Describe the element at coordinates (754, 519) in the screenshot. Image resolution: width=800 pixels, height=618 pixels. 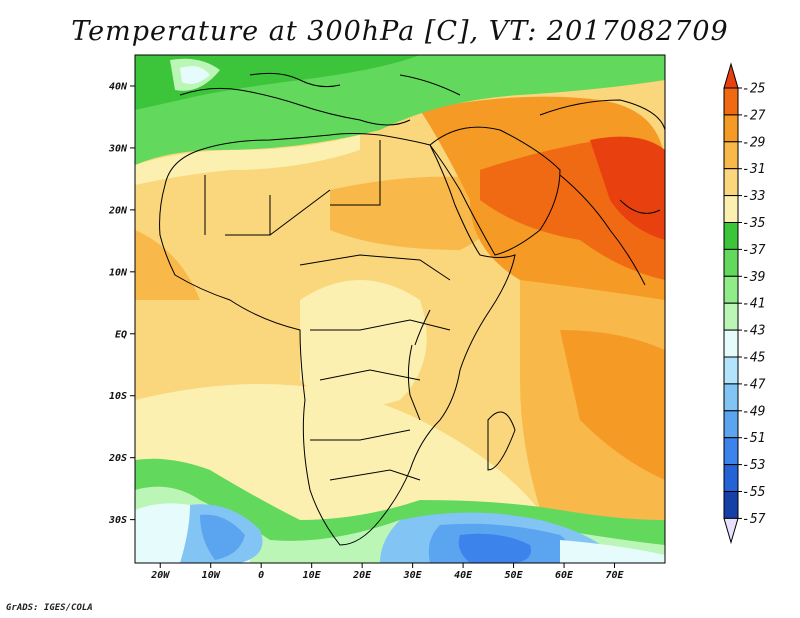
I see `colorbar-label: -57` at that location.